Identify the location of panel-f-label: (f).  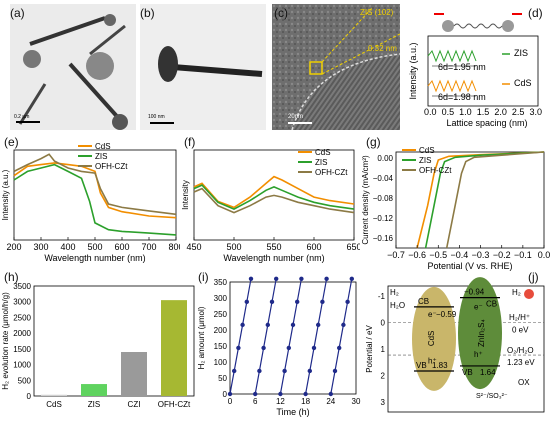
(190, 142).